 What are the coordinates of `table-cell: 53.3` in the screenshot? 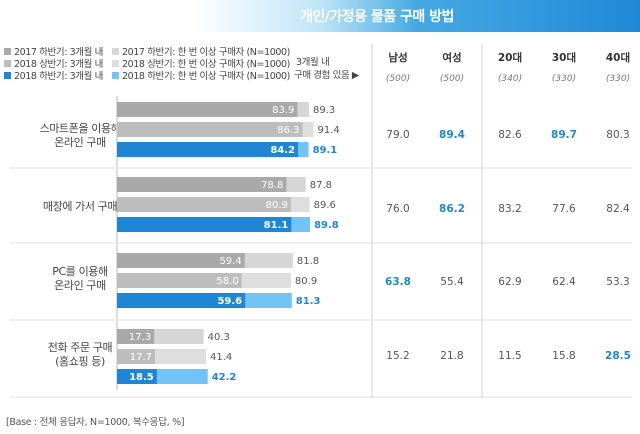 It's located at (618, 282).